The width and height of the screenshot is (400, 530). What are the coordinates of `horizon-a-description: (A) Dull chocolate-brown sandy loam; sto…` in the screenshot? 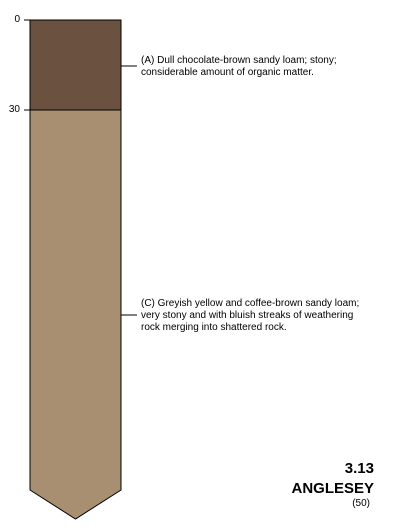 It's located at (239, 66).